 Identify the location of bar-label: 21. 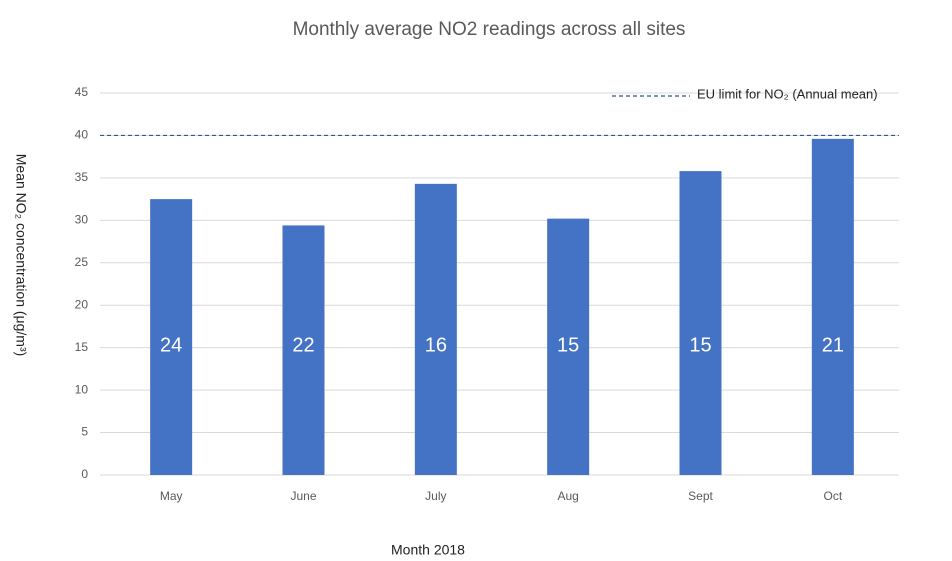
(833, 345).